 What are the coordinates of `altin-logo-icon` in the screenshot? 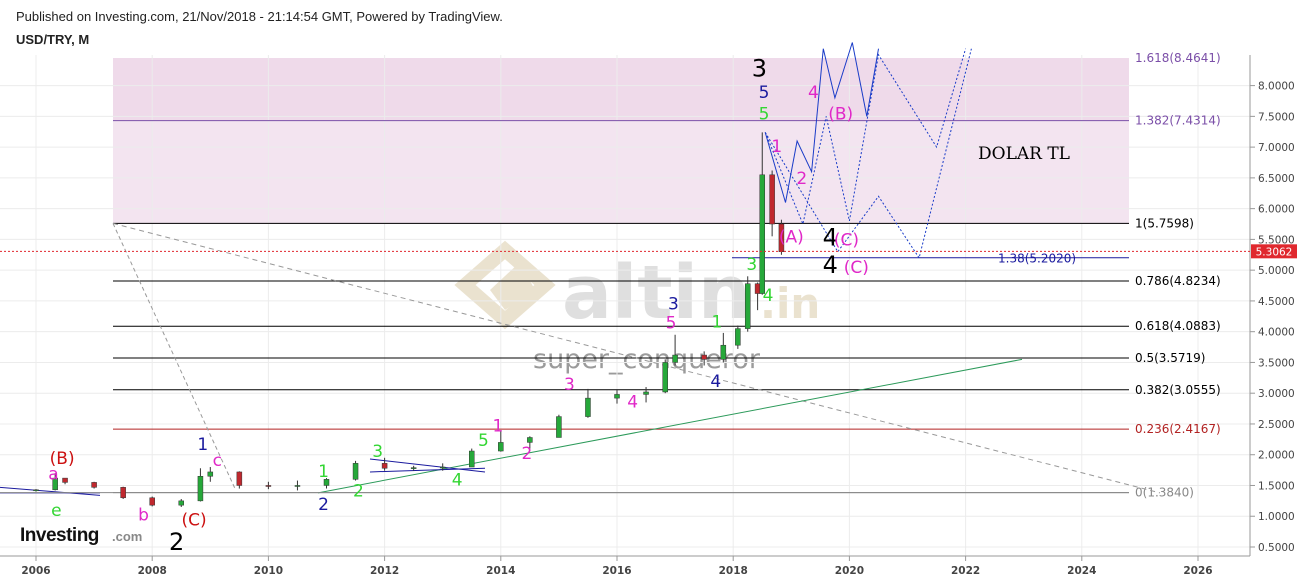 It's located at (505, 285).